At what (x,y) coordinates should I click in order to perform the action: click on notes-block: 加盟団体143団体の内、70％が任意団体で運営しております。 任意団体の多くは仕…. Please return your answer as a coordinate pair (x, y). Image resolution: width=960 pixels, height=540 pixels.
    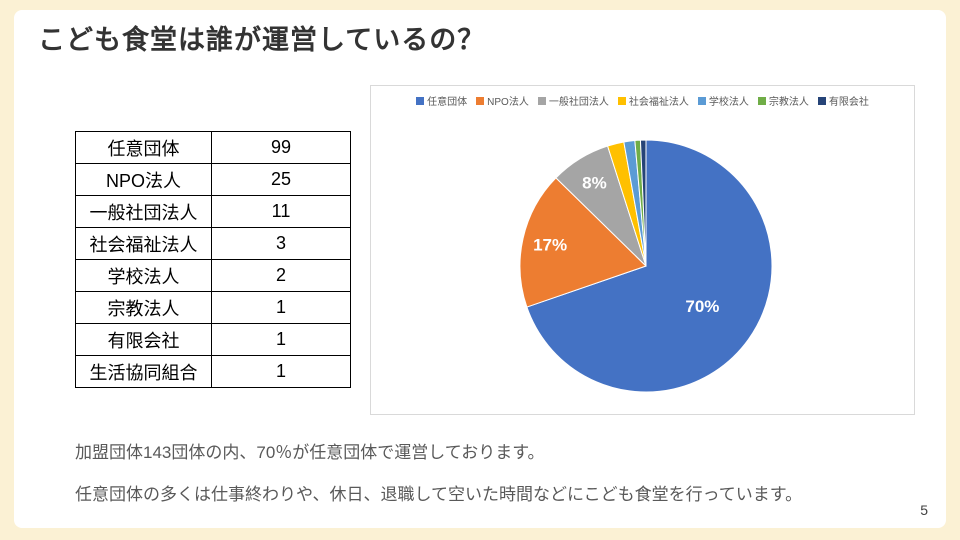
    Looking at the image, I should click on (495, 480).